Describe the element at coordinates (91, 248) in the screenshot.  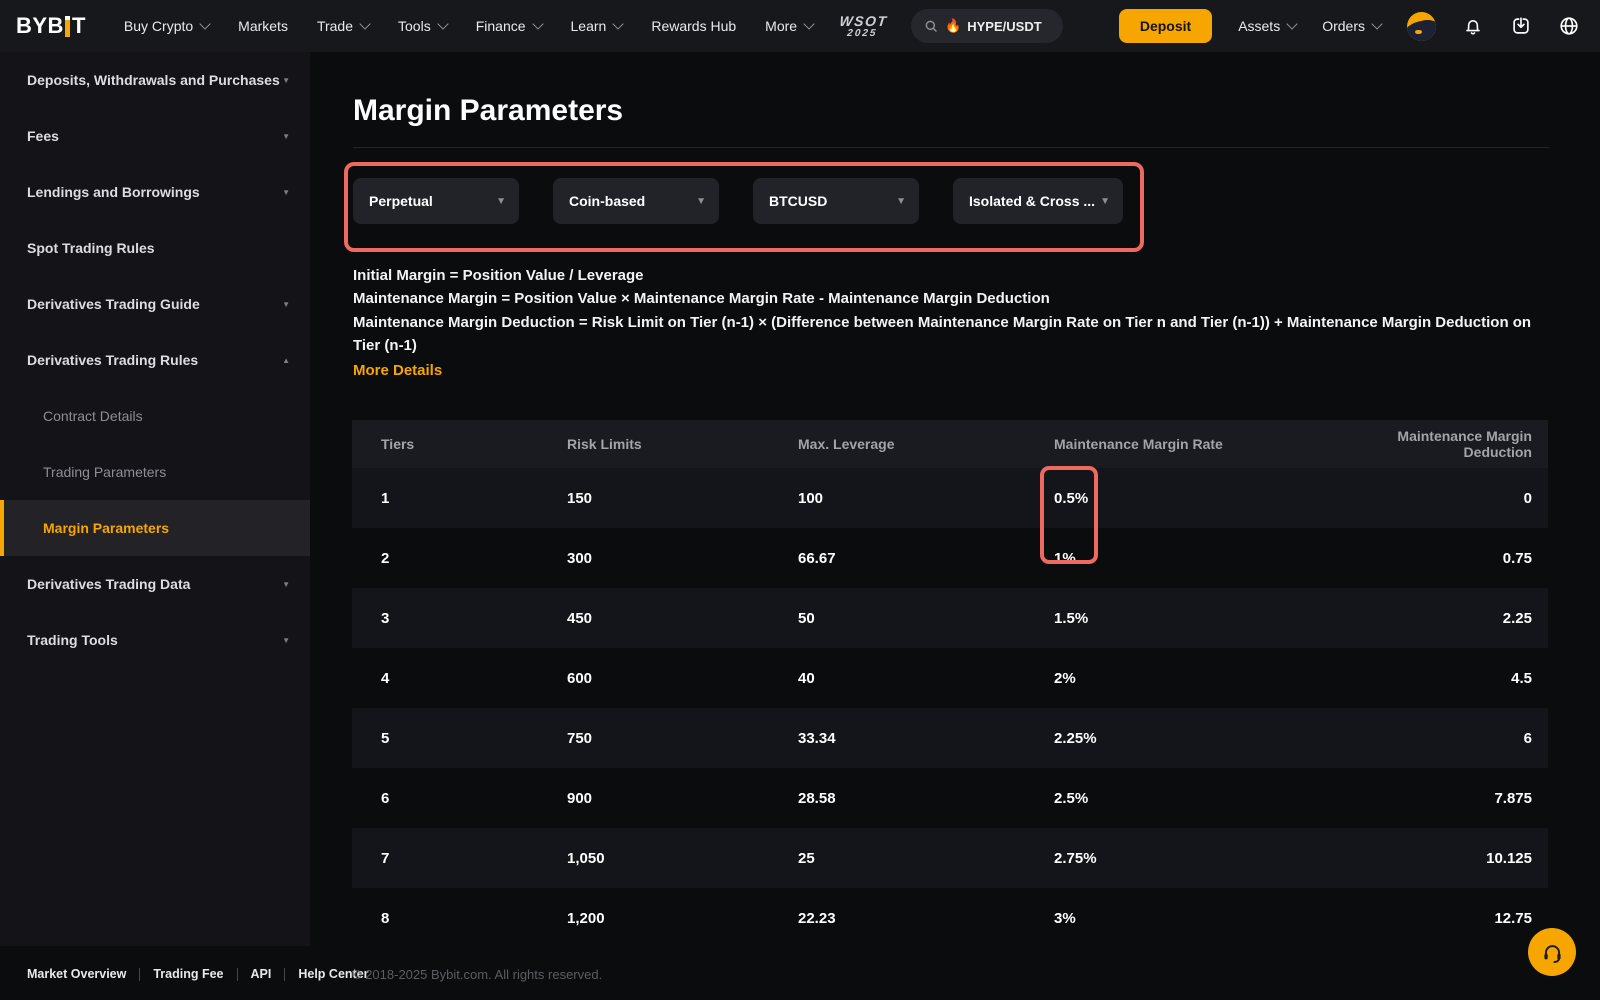
I see `sidebar-item-label: Spot Trading Rules` at that location.